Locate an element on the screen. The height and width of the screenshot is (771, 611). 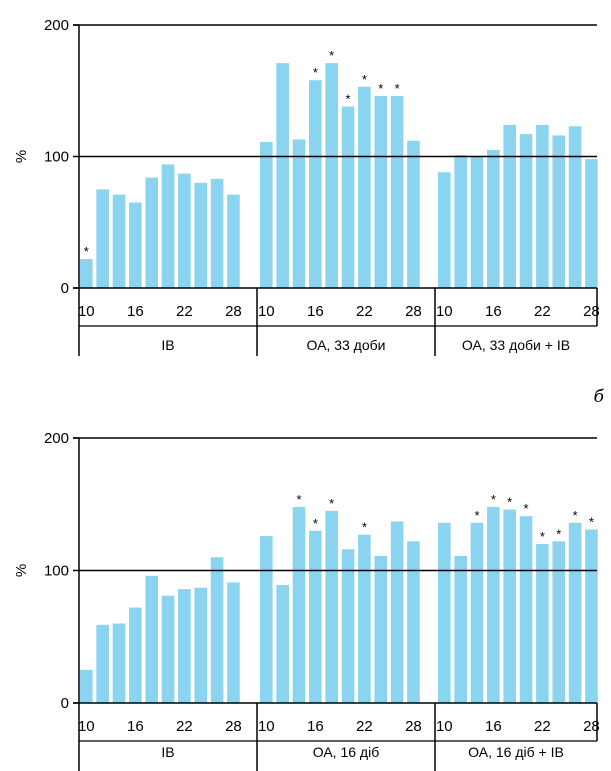
group-label: ОА, 16 діб is located at coordinates (346, 752).